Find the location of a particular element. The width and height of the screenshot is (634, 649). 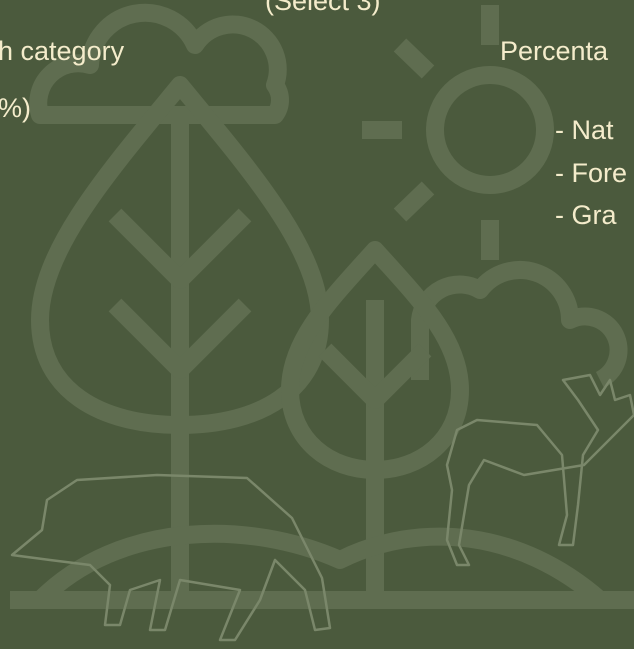

column-heading: h category is located at coordinates (62, 51).